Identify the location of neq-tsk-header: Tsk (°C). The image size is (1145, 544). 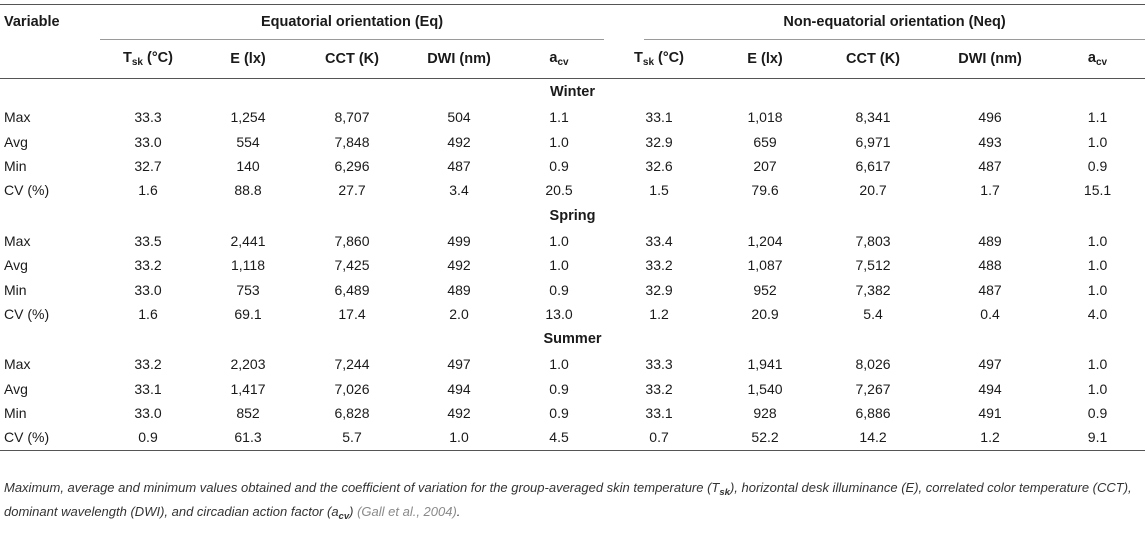
(659, 59).